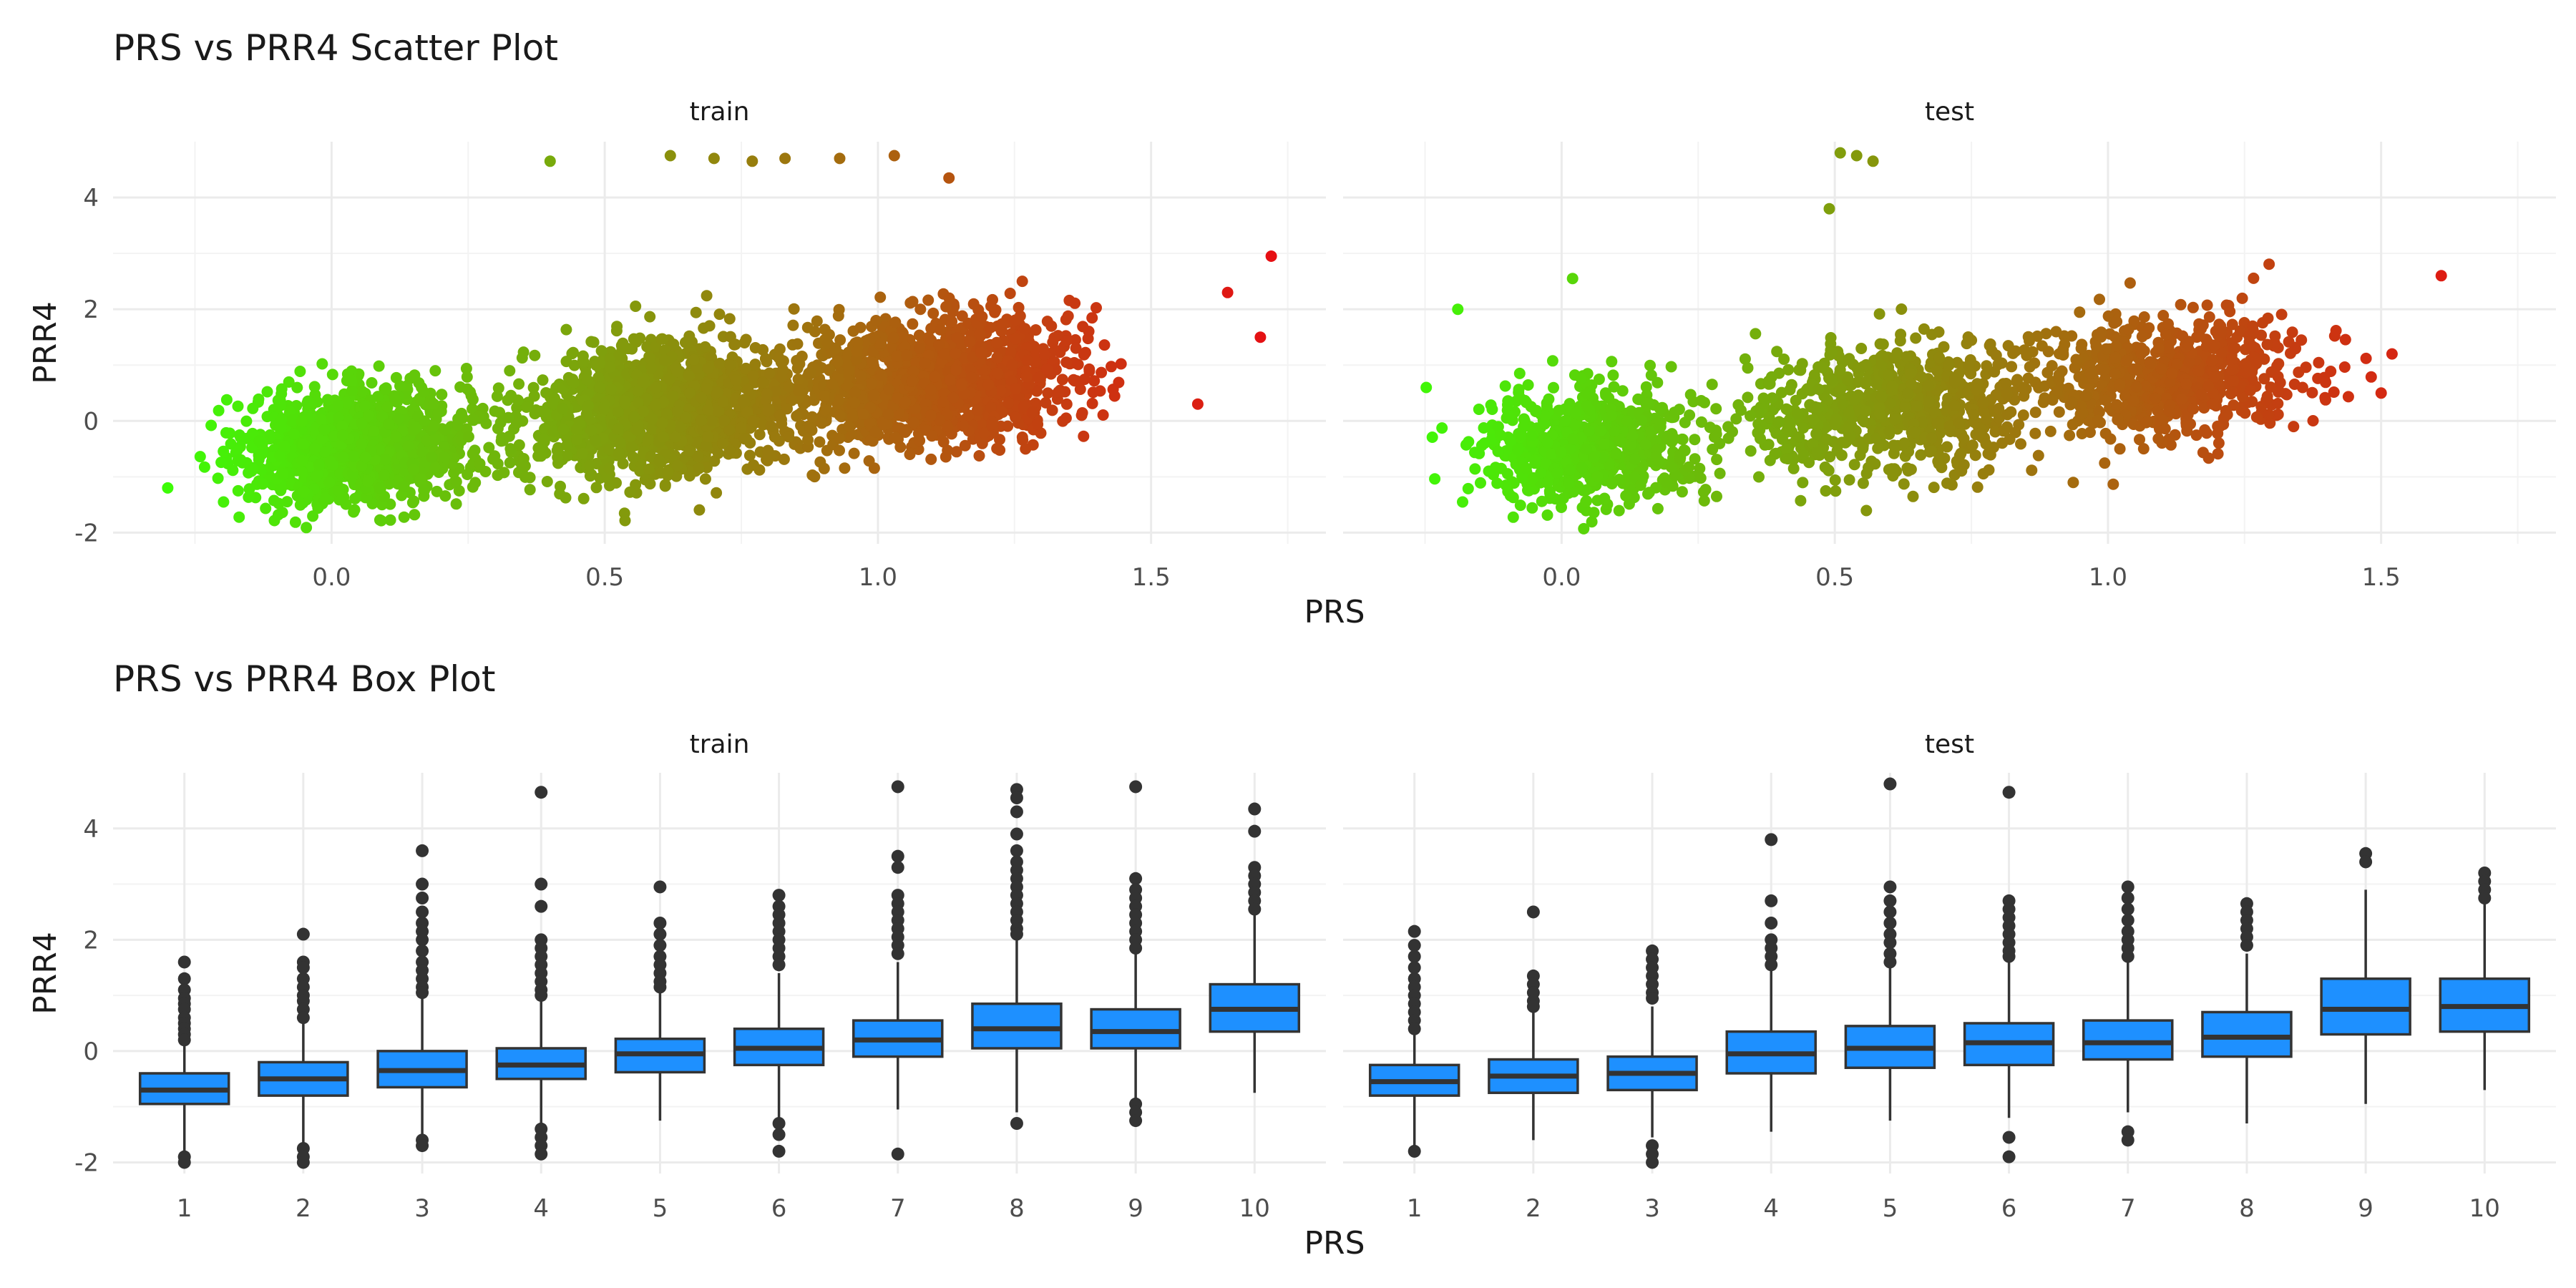 This screenshot has height=1288, width=2576. What do you see at coordinates (91, 421) in the screenshot?
I see `scatter-y-tick-label: 0` at bounding box center [91, 421].